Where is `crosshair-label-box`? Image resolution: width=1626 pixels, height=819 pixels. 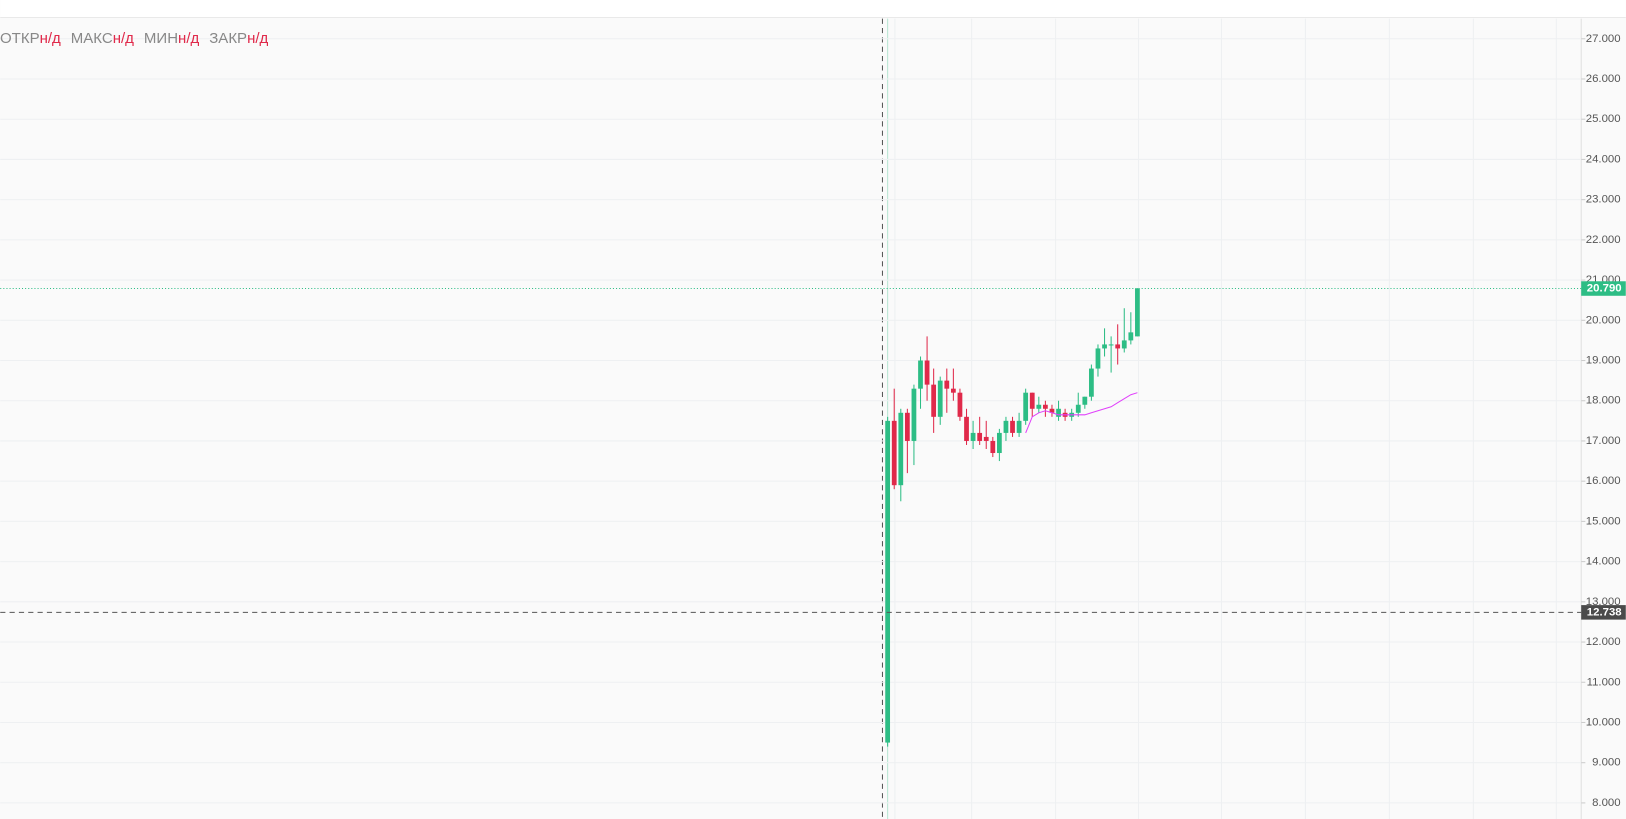
crosshair-label-box is located at coordinates (1603, 612).